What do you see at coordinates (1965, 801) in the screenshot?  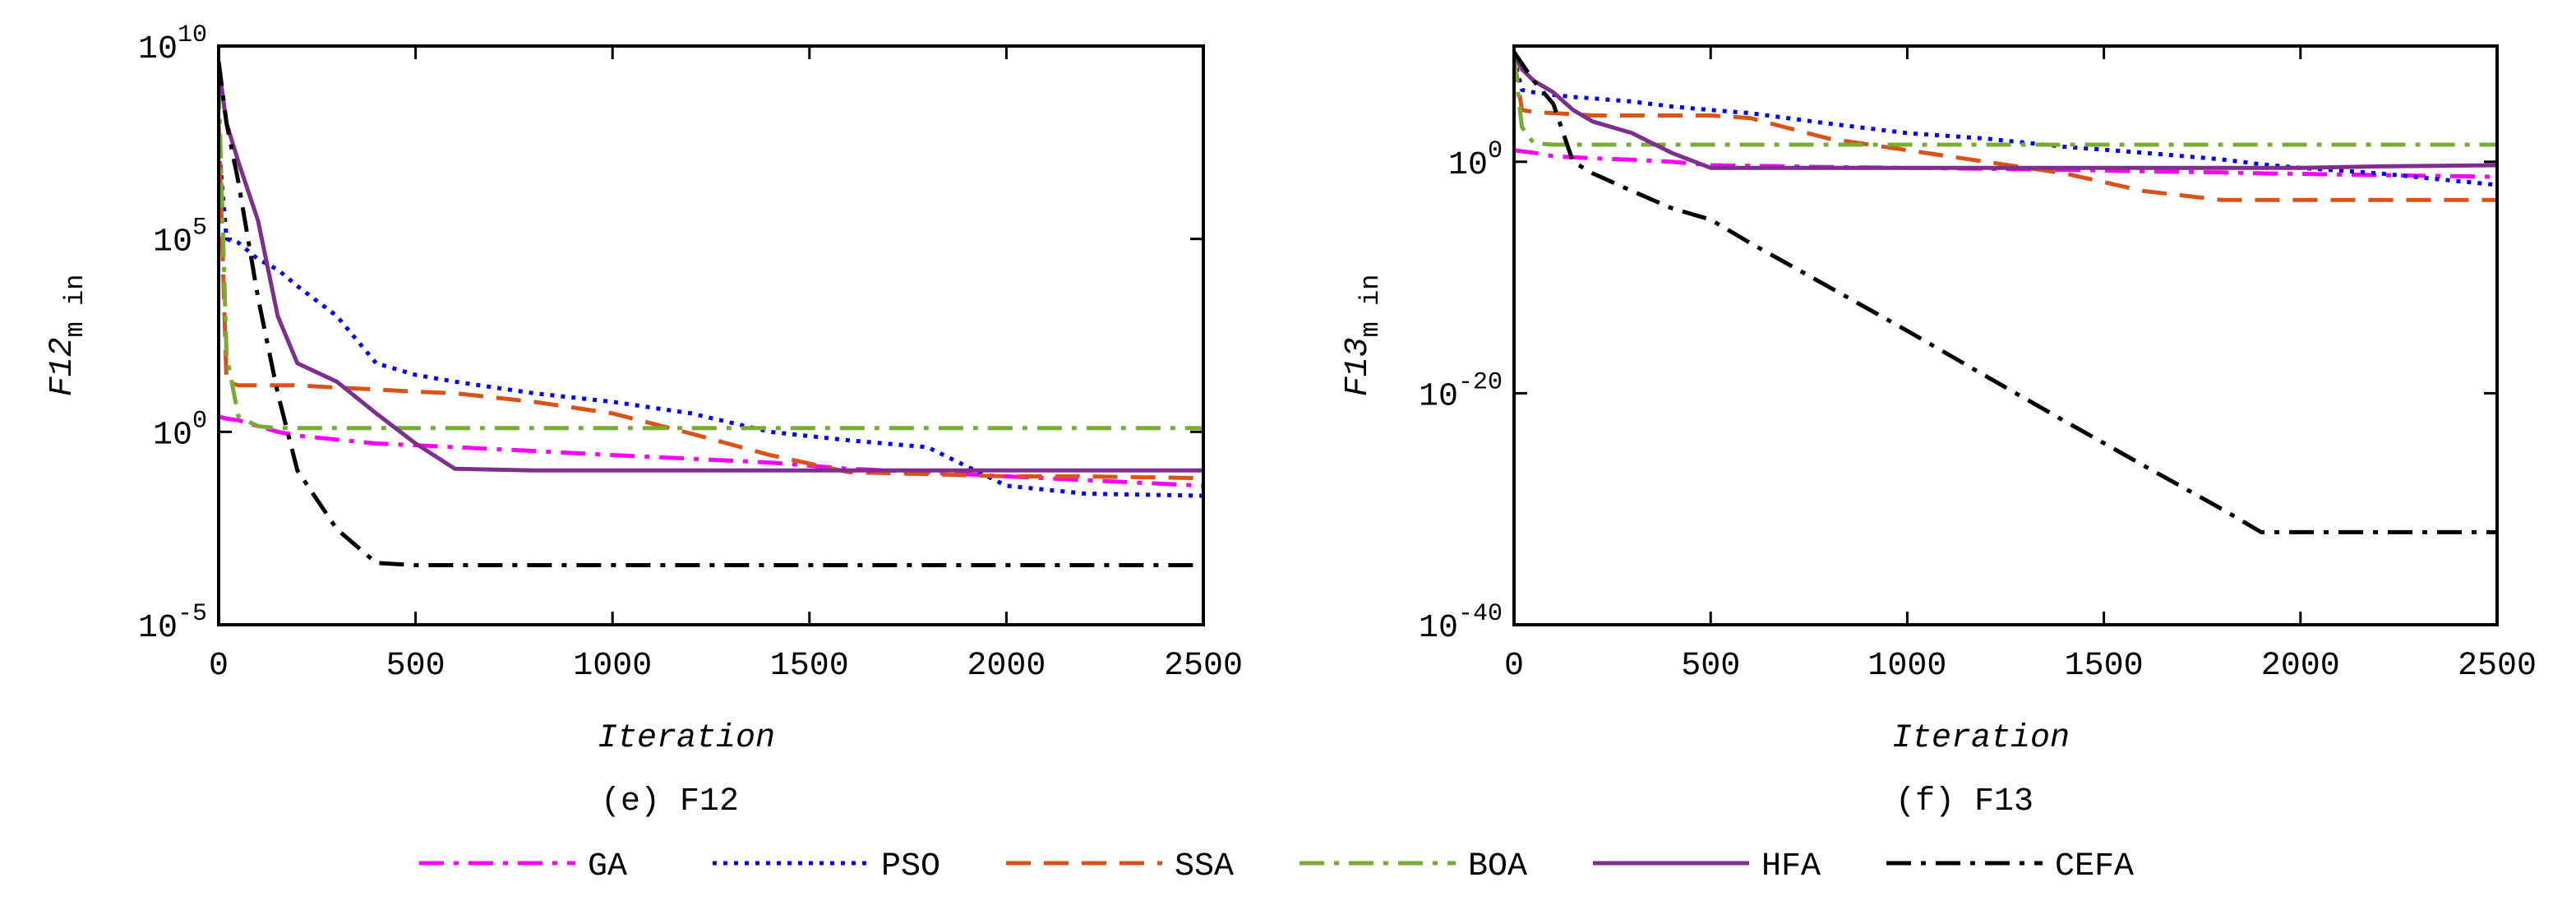 I see `caption: (f) F13` at bounding box center [1965, 801].